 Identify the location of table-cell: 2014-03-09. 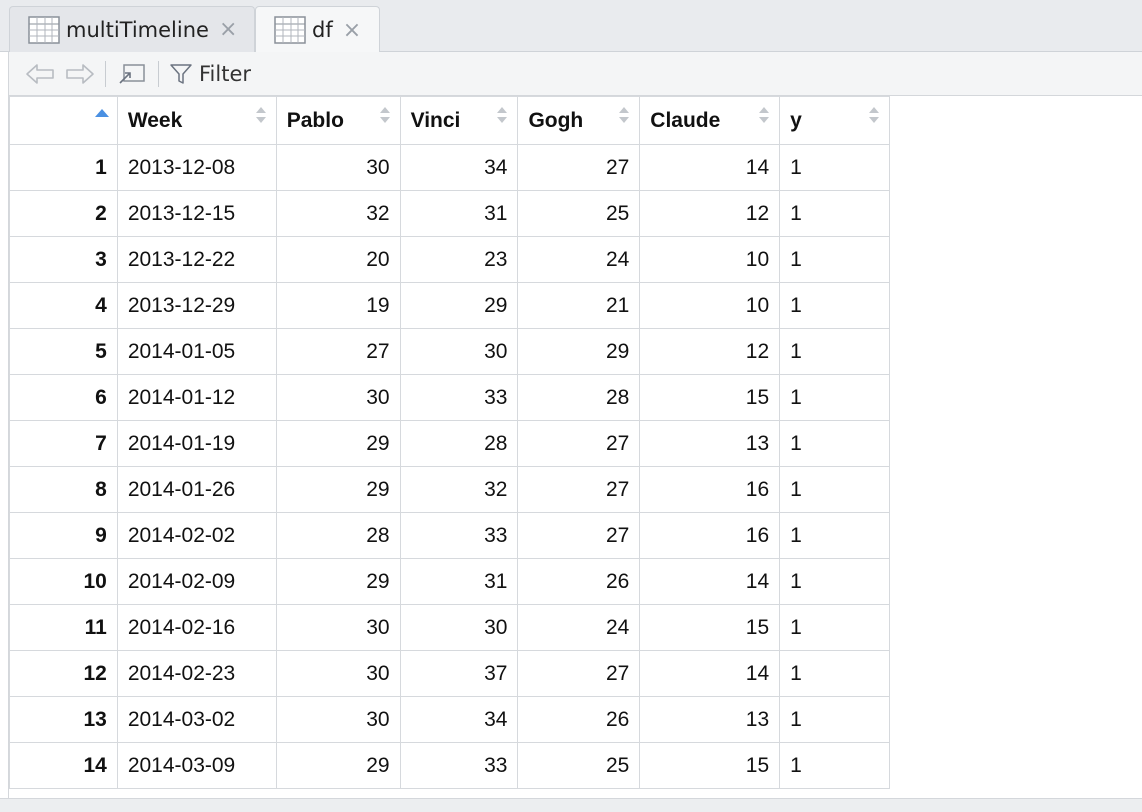
(196, 765).